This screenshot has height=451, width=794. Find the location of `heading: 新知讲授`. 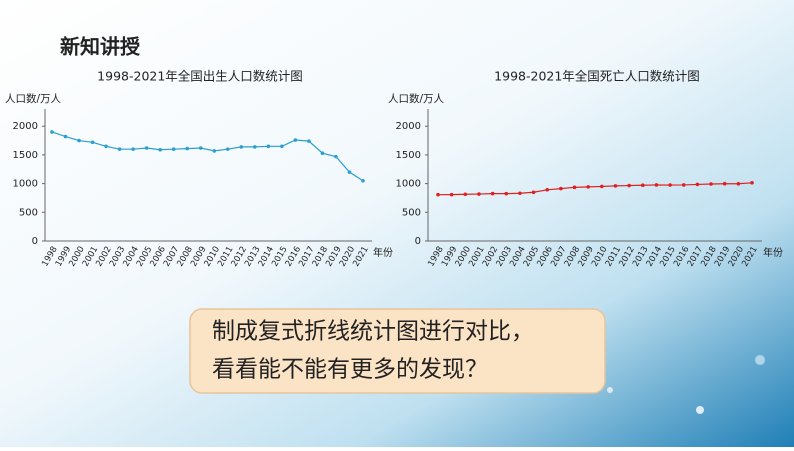

heading: 新知讲授 is located at coordinates (100, 47).